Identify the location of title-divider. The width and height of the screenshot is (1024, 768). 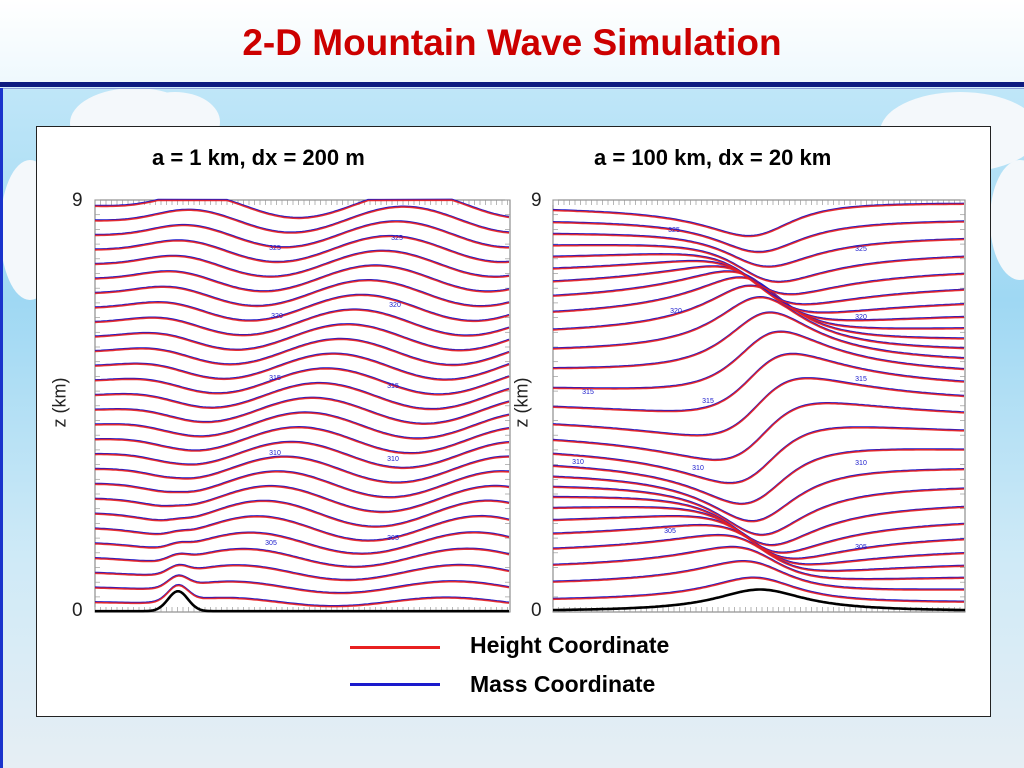
(512, 84).